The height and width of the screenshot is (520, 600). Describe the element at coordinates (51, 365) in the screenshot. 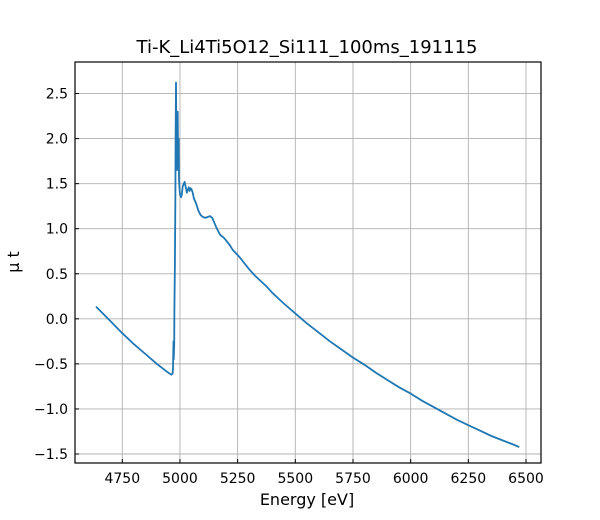

I see `y-tick-label: −0.5` at that location.